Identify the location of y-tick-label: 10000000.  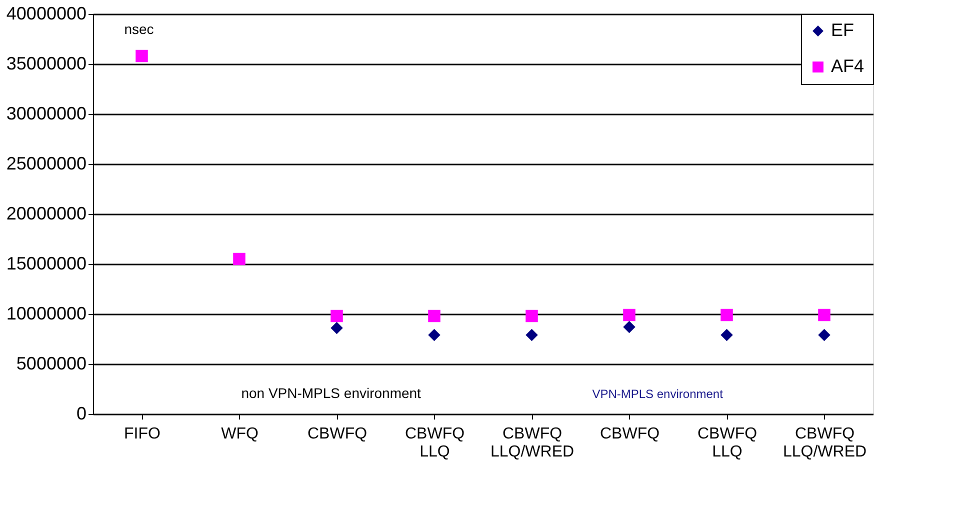
(46, 314).